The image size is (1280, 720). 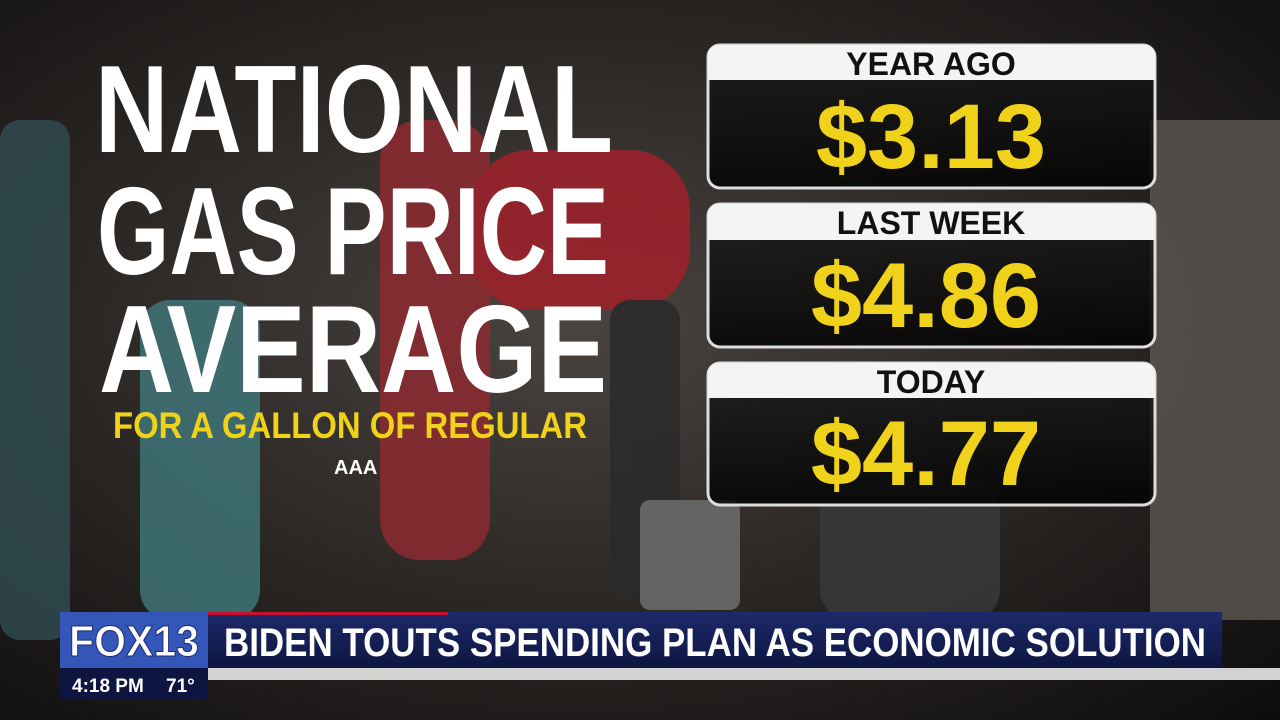 I want to click on temperature: 71°, so click(x=180, y=686).